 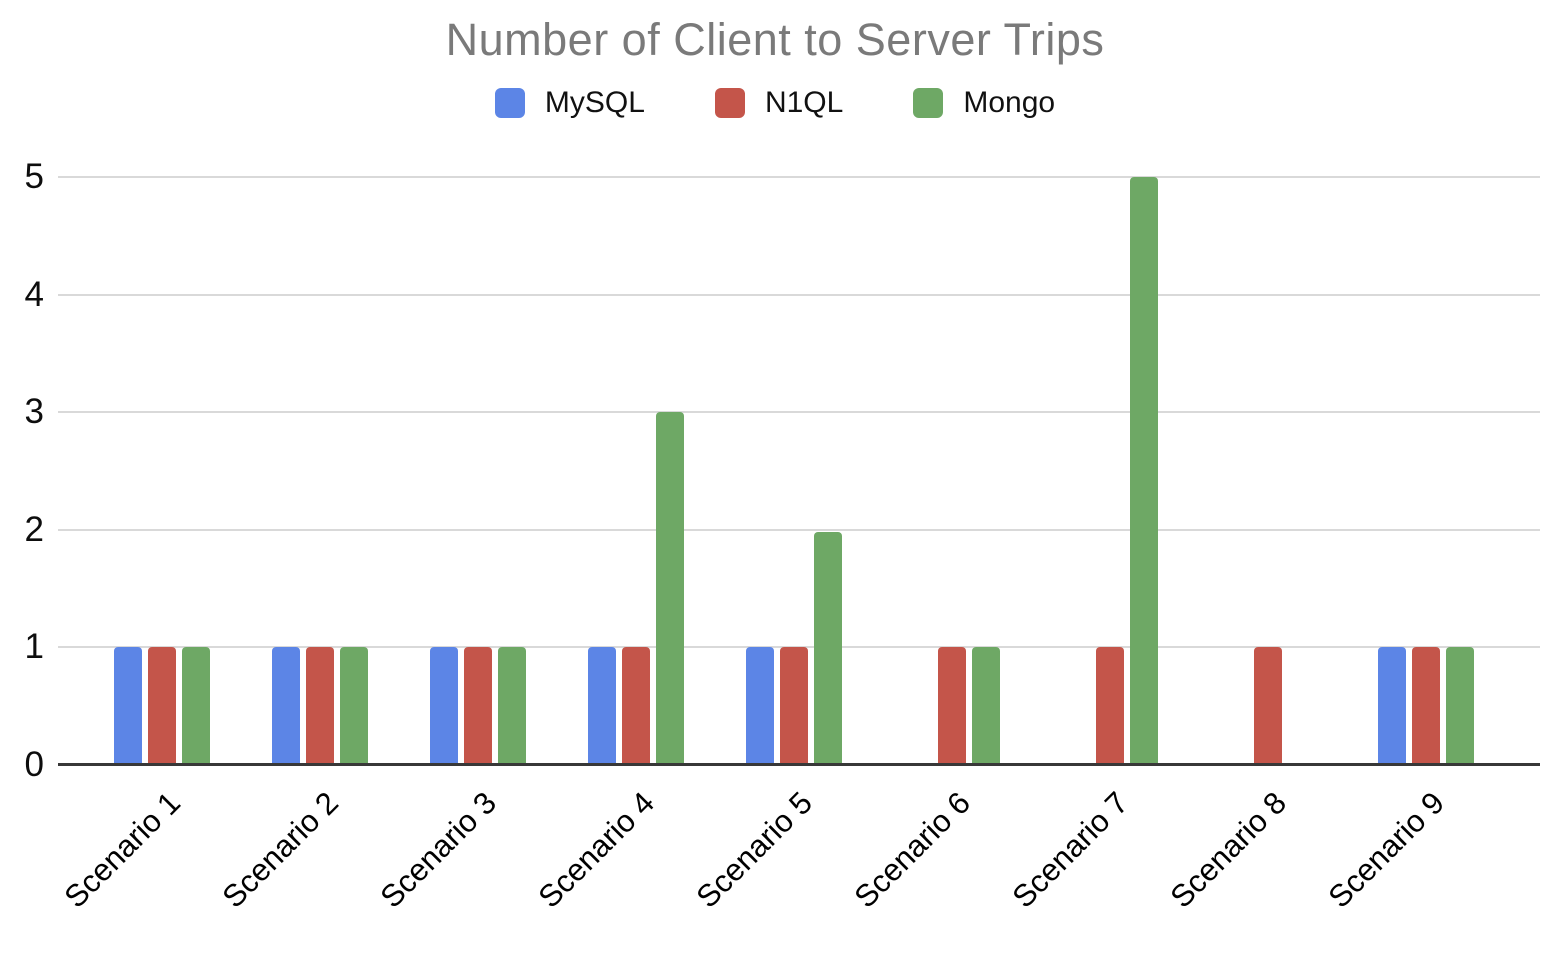 I want to click on legend-item-mysql: MySQL, so click(x=569, y=103).